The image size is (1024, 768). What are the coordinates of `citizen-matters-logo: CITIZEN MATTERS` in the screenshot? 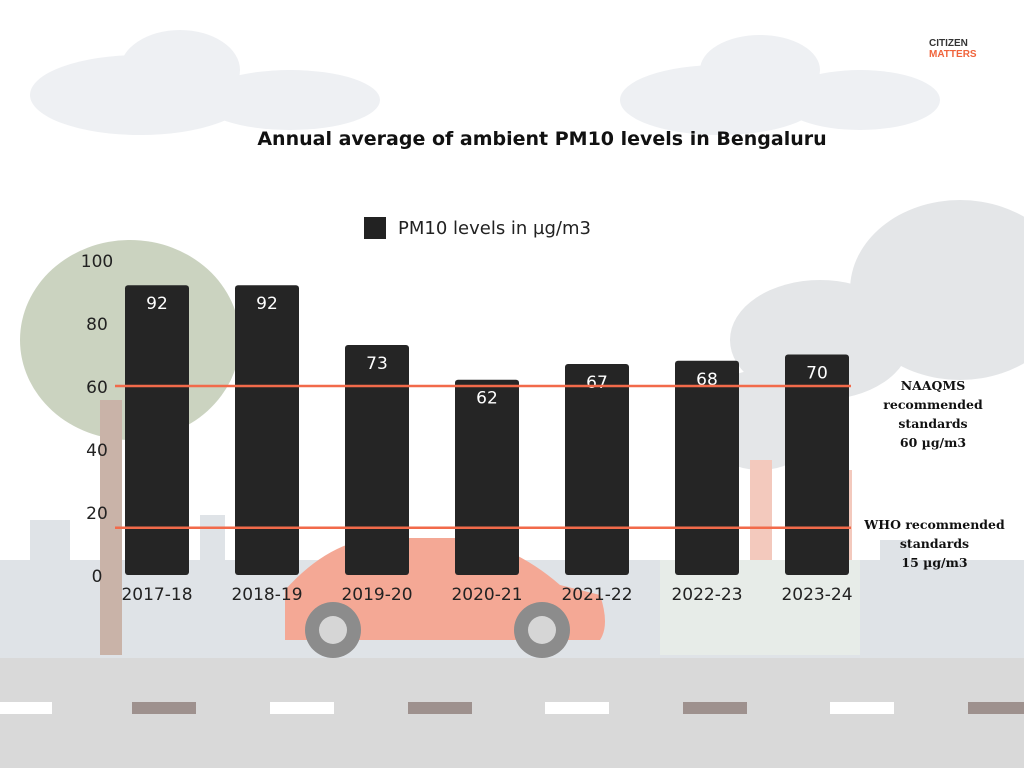 It's located at (953, 49).